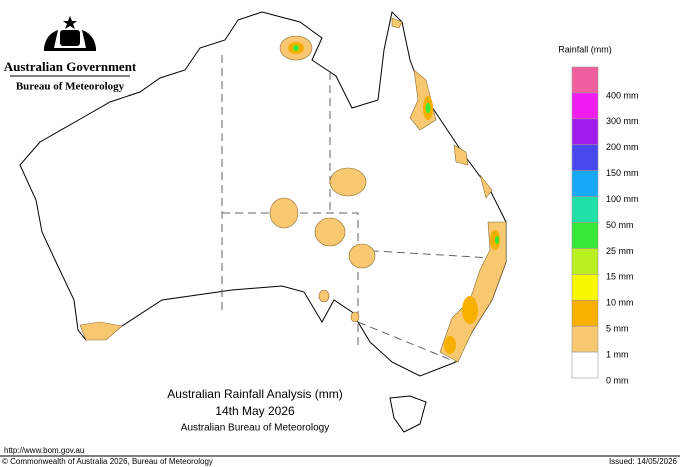 Image resolution: width=680 pixels, height=467 pixels. What do you see at coordinates (622, 147) in the screenshot?
I see `legend-label: 200 mm` at bounding box center [622, 147].